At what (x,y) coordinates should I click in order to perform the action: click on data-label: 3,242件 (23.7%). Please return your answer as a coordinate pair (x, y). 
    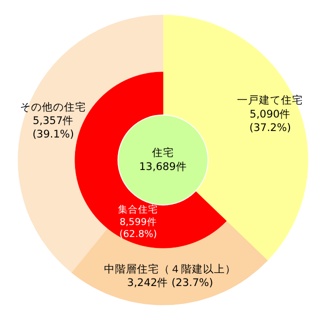
    Looking at the image, I should click on (170, 283).